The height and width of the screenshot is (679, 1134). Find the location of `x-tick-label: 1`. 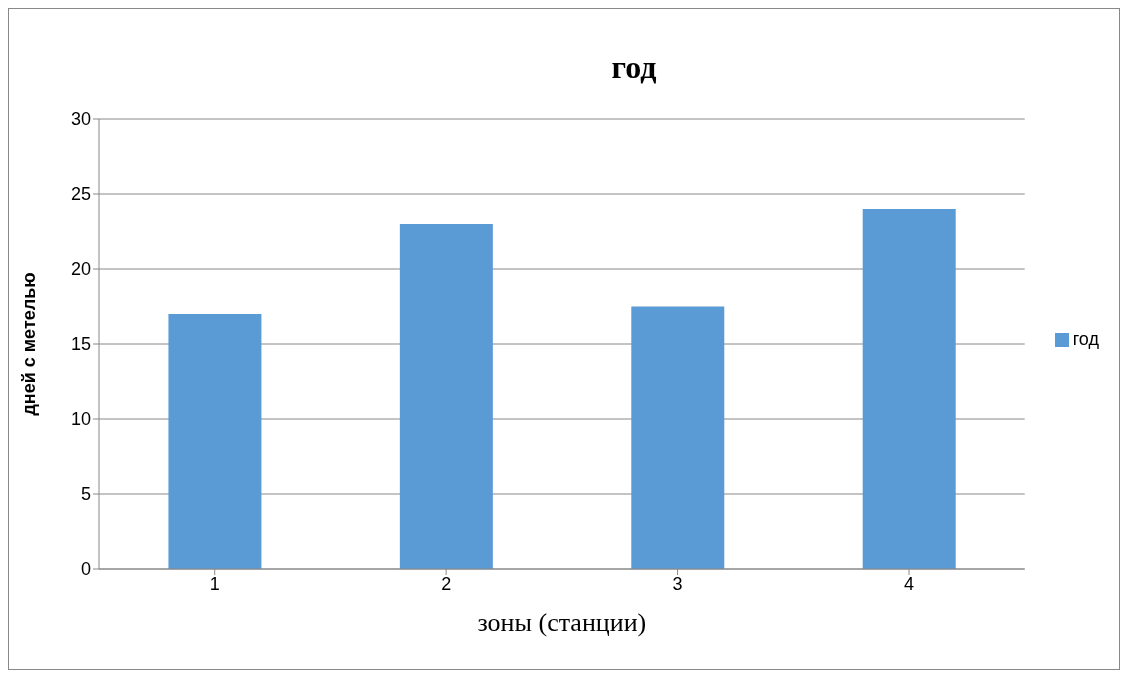

x-tick-label: 1 is located at coordinates (214, 583).